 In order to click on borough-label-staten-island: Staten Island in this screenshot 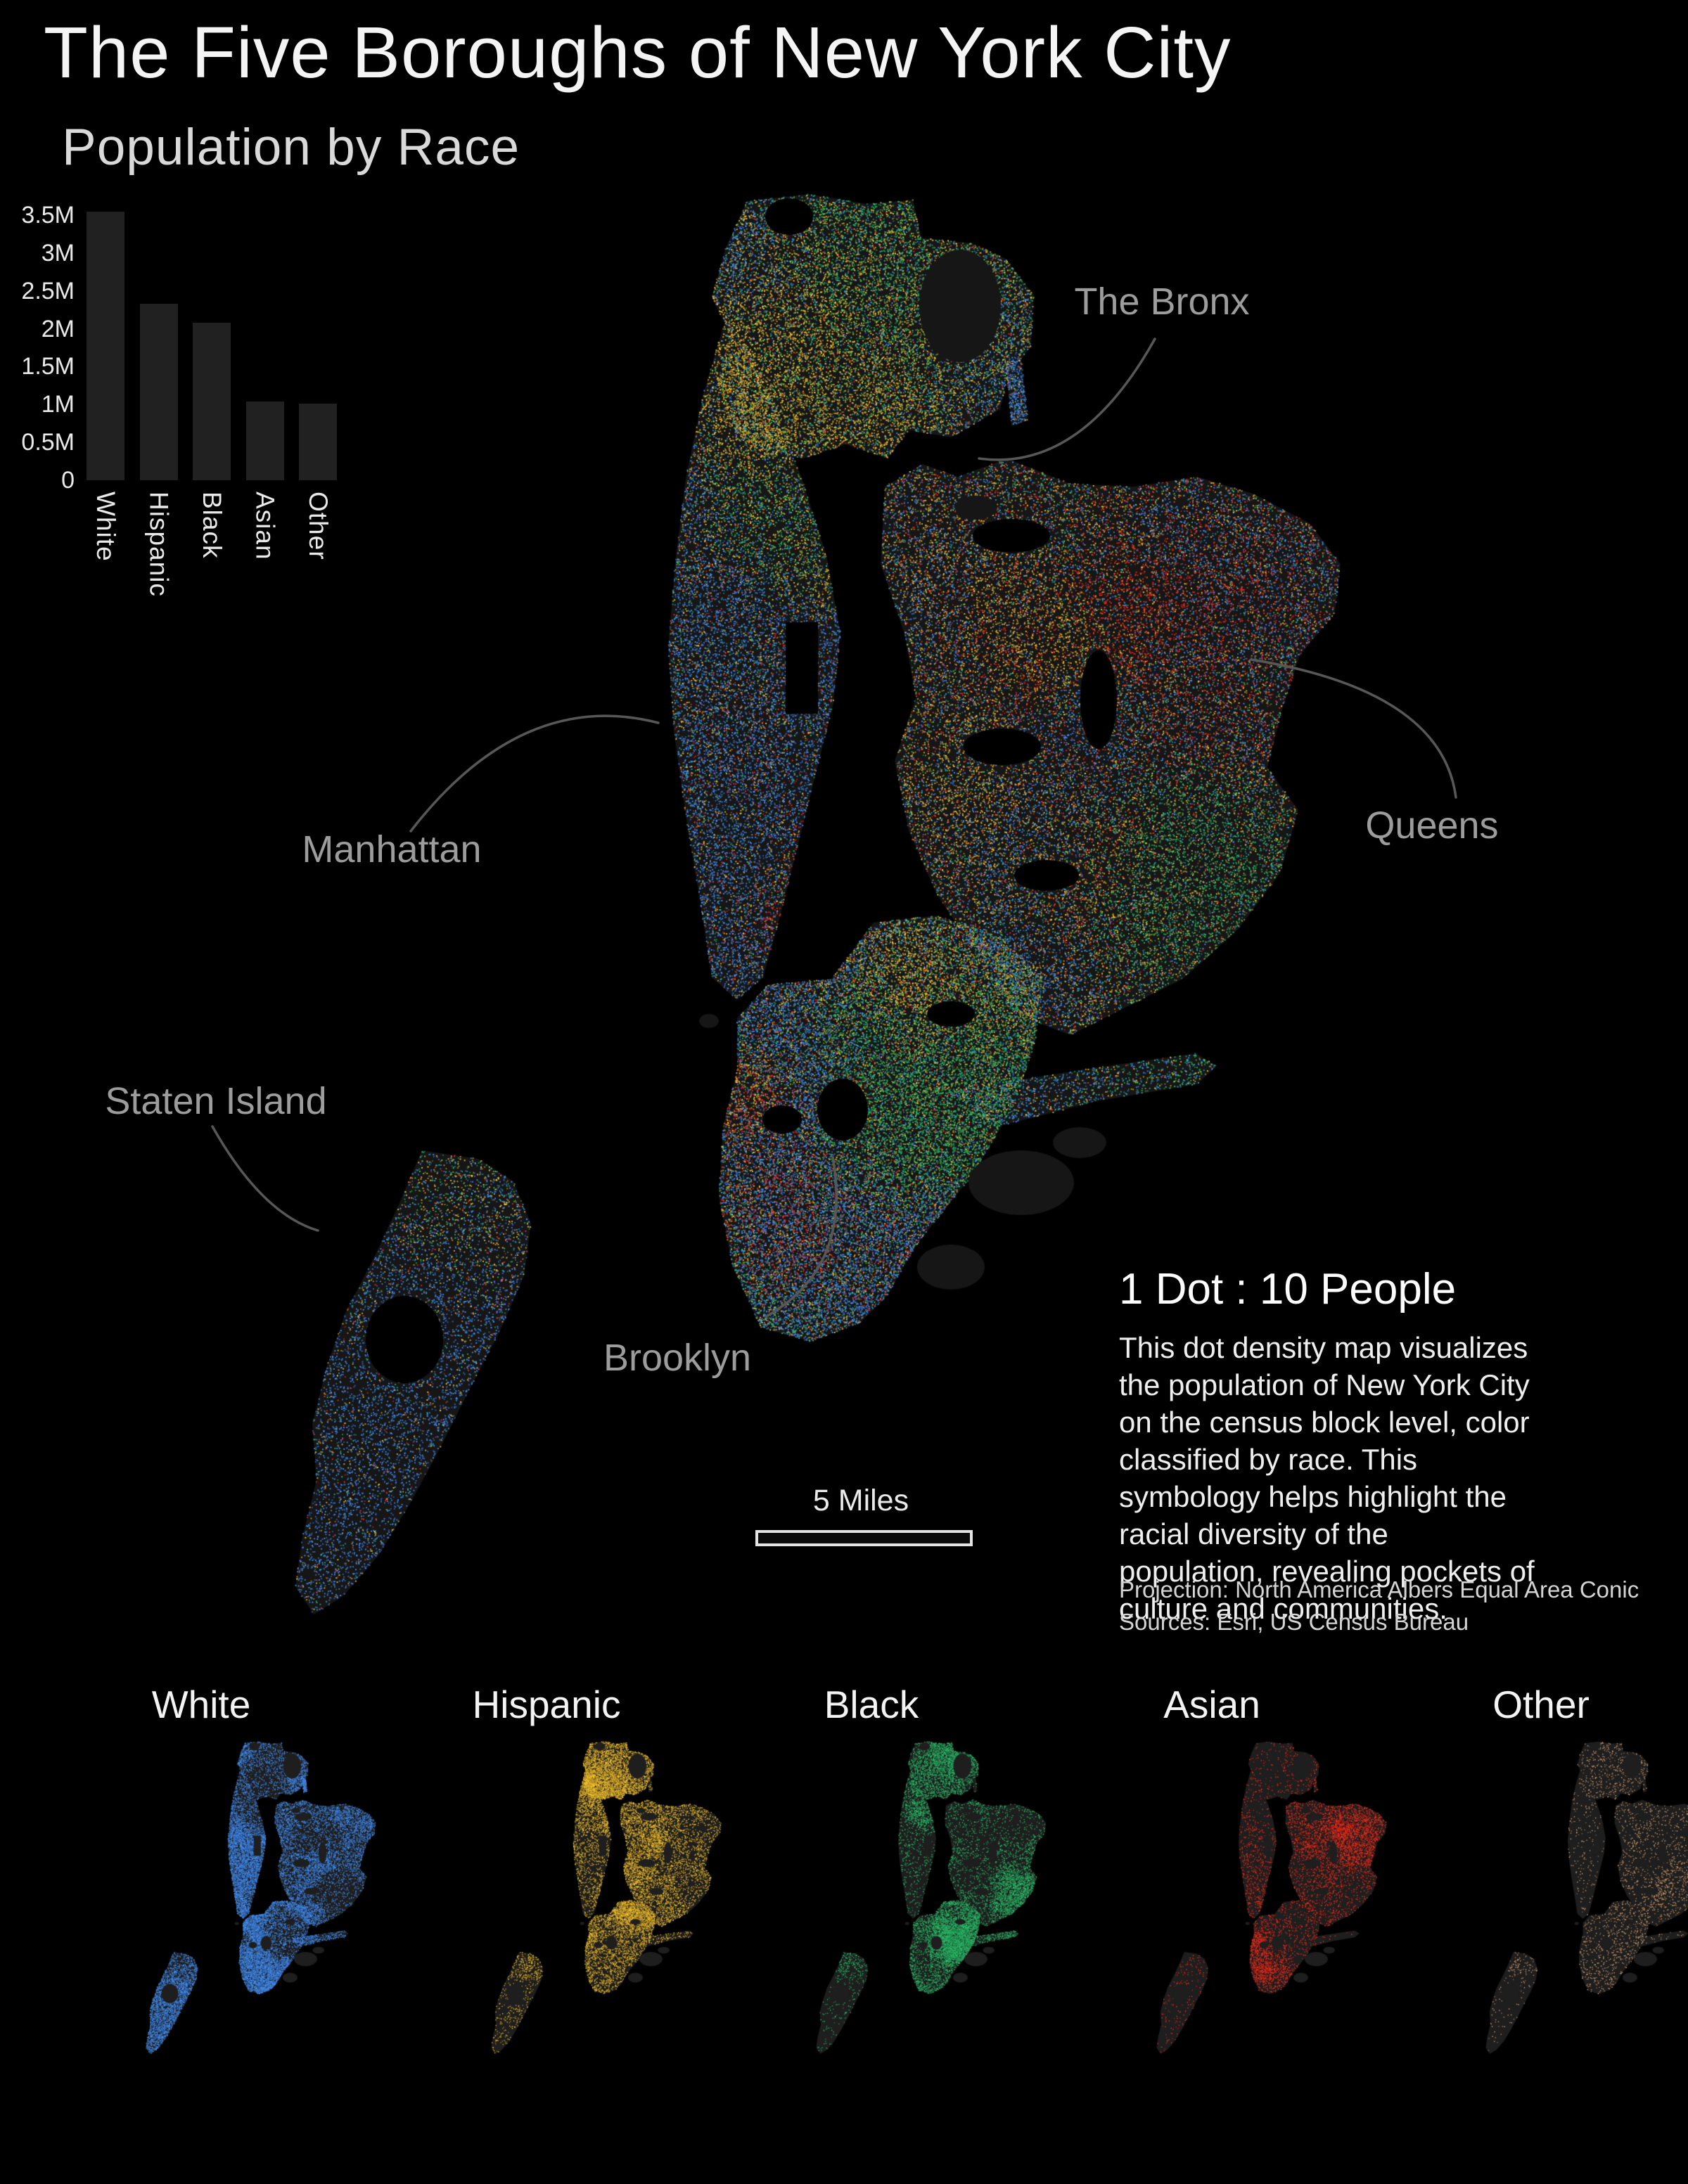, I will do `click(216, 1101)`.